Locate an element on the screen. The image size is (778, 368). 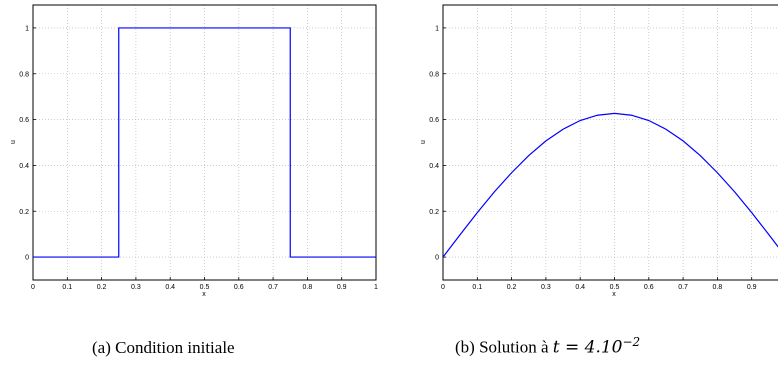
caption-b: (b) Solution à t = 4.10−2 is located at coordinates (547, 346).